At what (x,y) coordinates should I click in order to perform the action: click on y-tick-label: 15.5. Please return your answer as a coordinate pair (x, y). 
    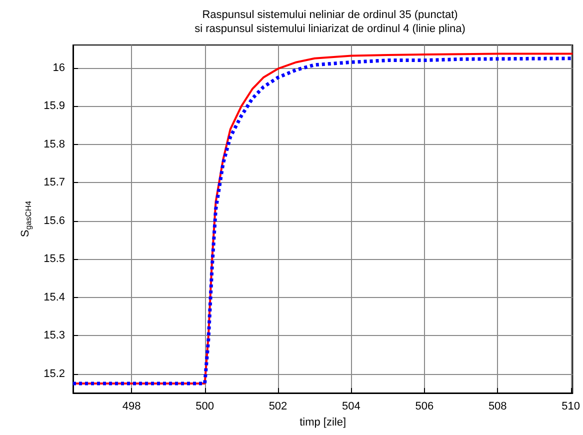
    Looking at the image, I should click on (54, 259).